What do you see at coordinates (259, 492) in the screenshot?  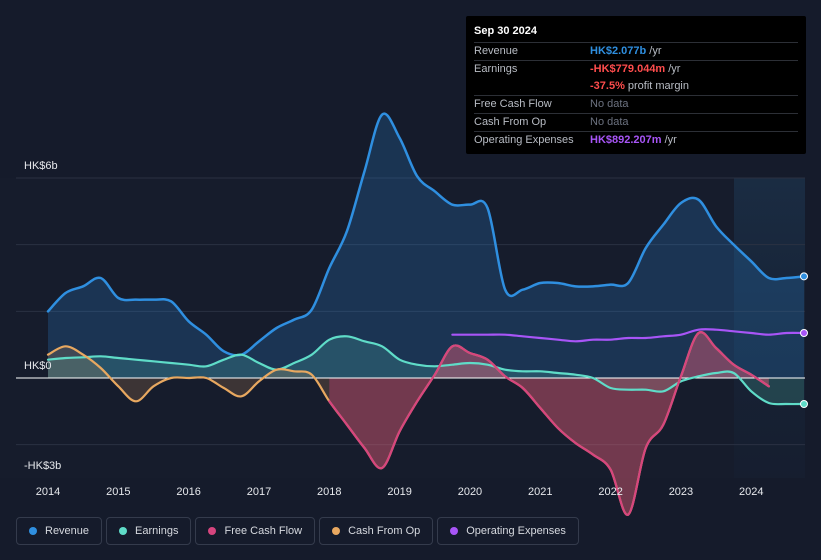 I see `x-tick-label: 2017` at bounding box center [259, 492].